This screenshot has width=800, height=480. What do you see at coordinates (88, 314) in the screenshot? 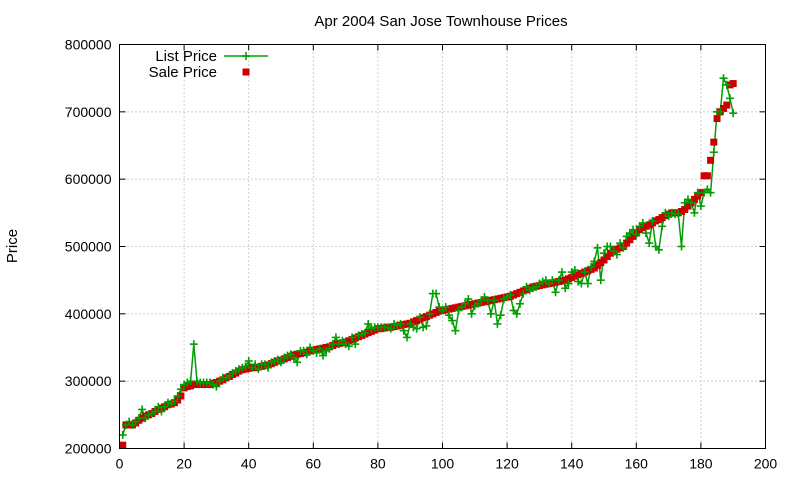
I see `y-tick-label: 400000` at bounding box center [88, 314].